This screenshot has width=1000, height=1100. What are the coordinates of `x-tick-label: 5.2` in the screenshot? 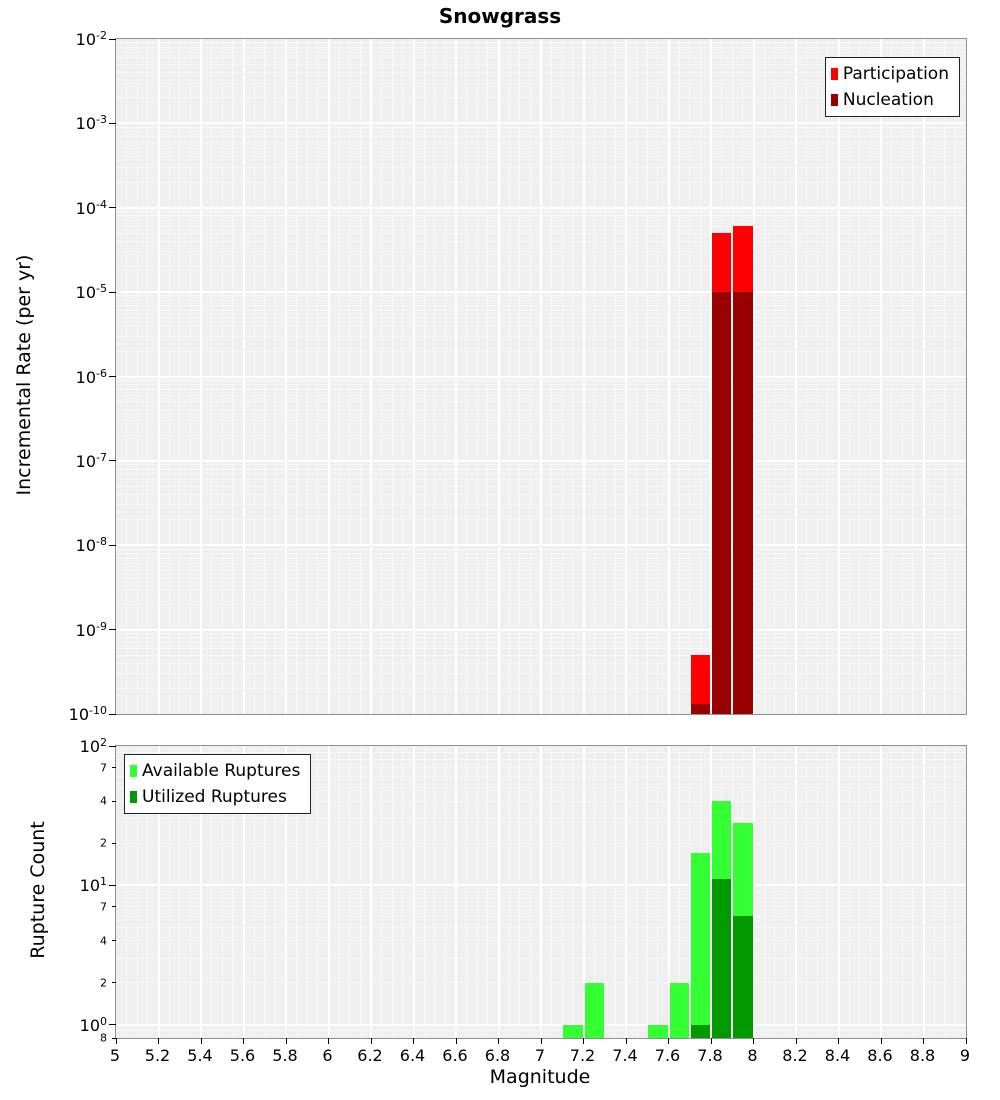 It's located at (157, 1055).